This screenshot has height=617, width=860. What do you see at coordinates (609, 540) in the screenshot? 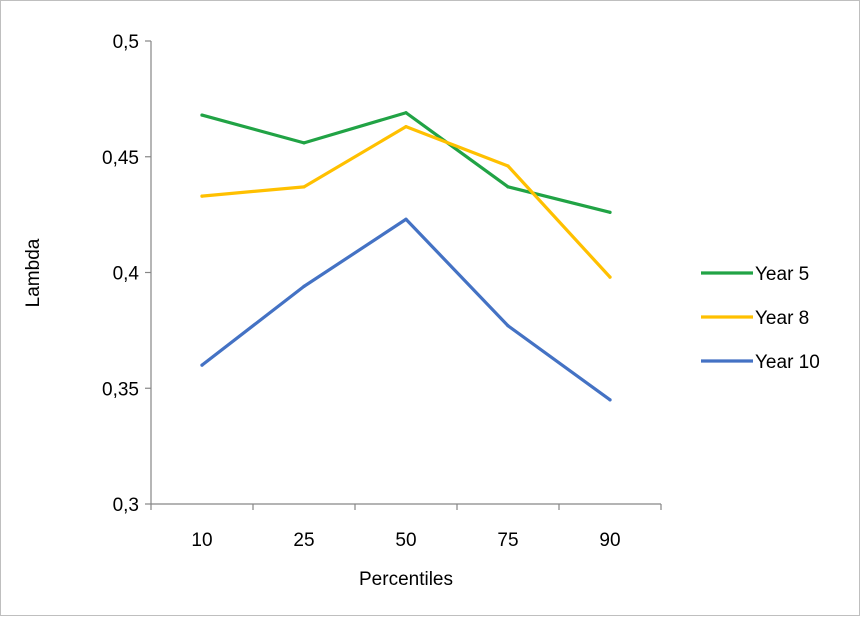
I see `x-tick-label: 90` at bounding box center [609, 540].